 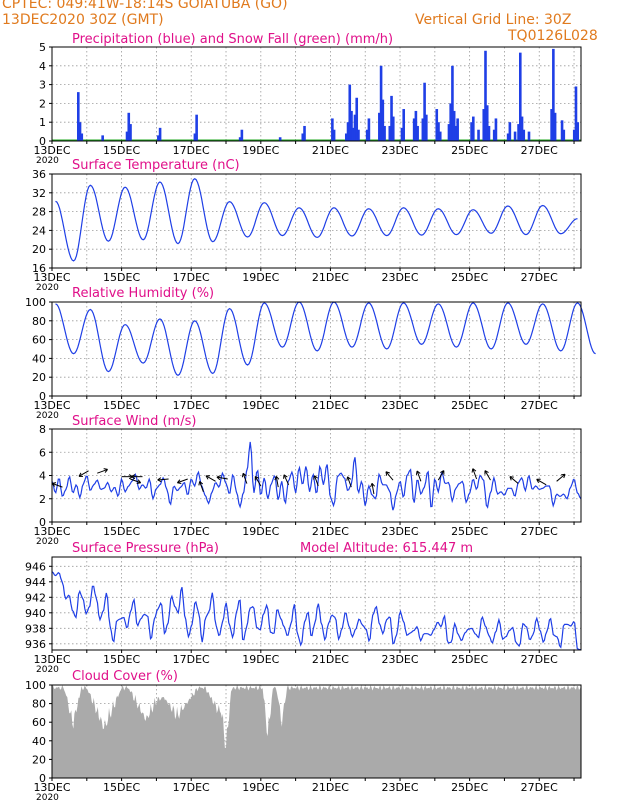 I want to click on precip-xtick-label: 19DEC, so click(x=260, y=150).